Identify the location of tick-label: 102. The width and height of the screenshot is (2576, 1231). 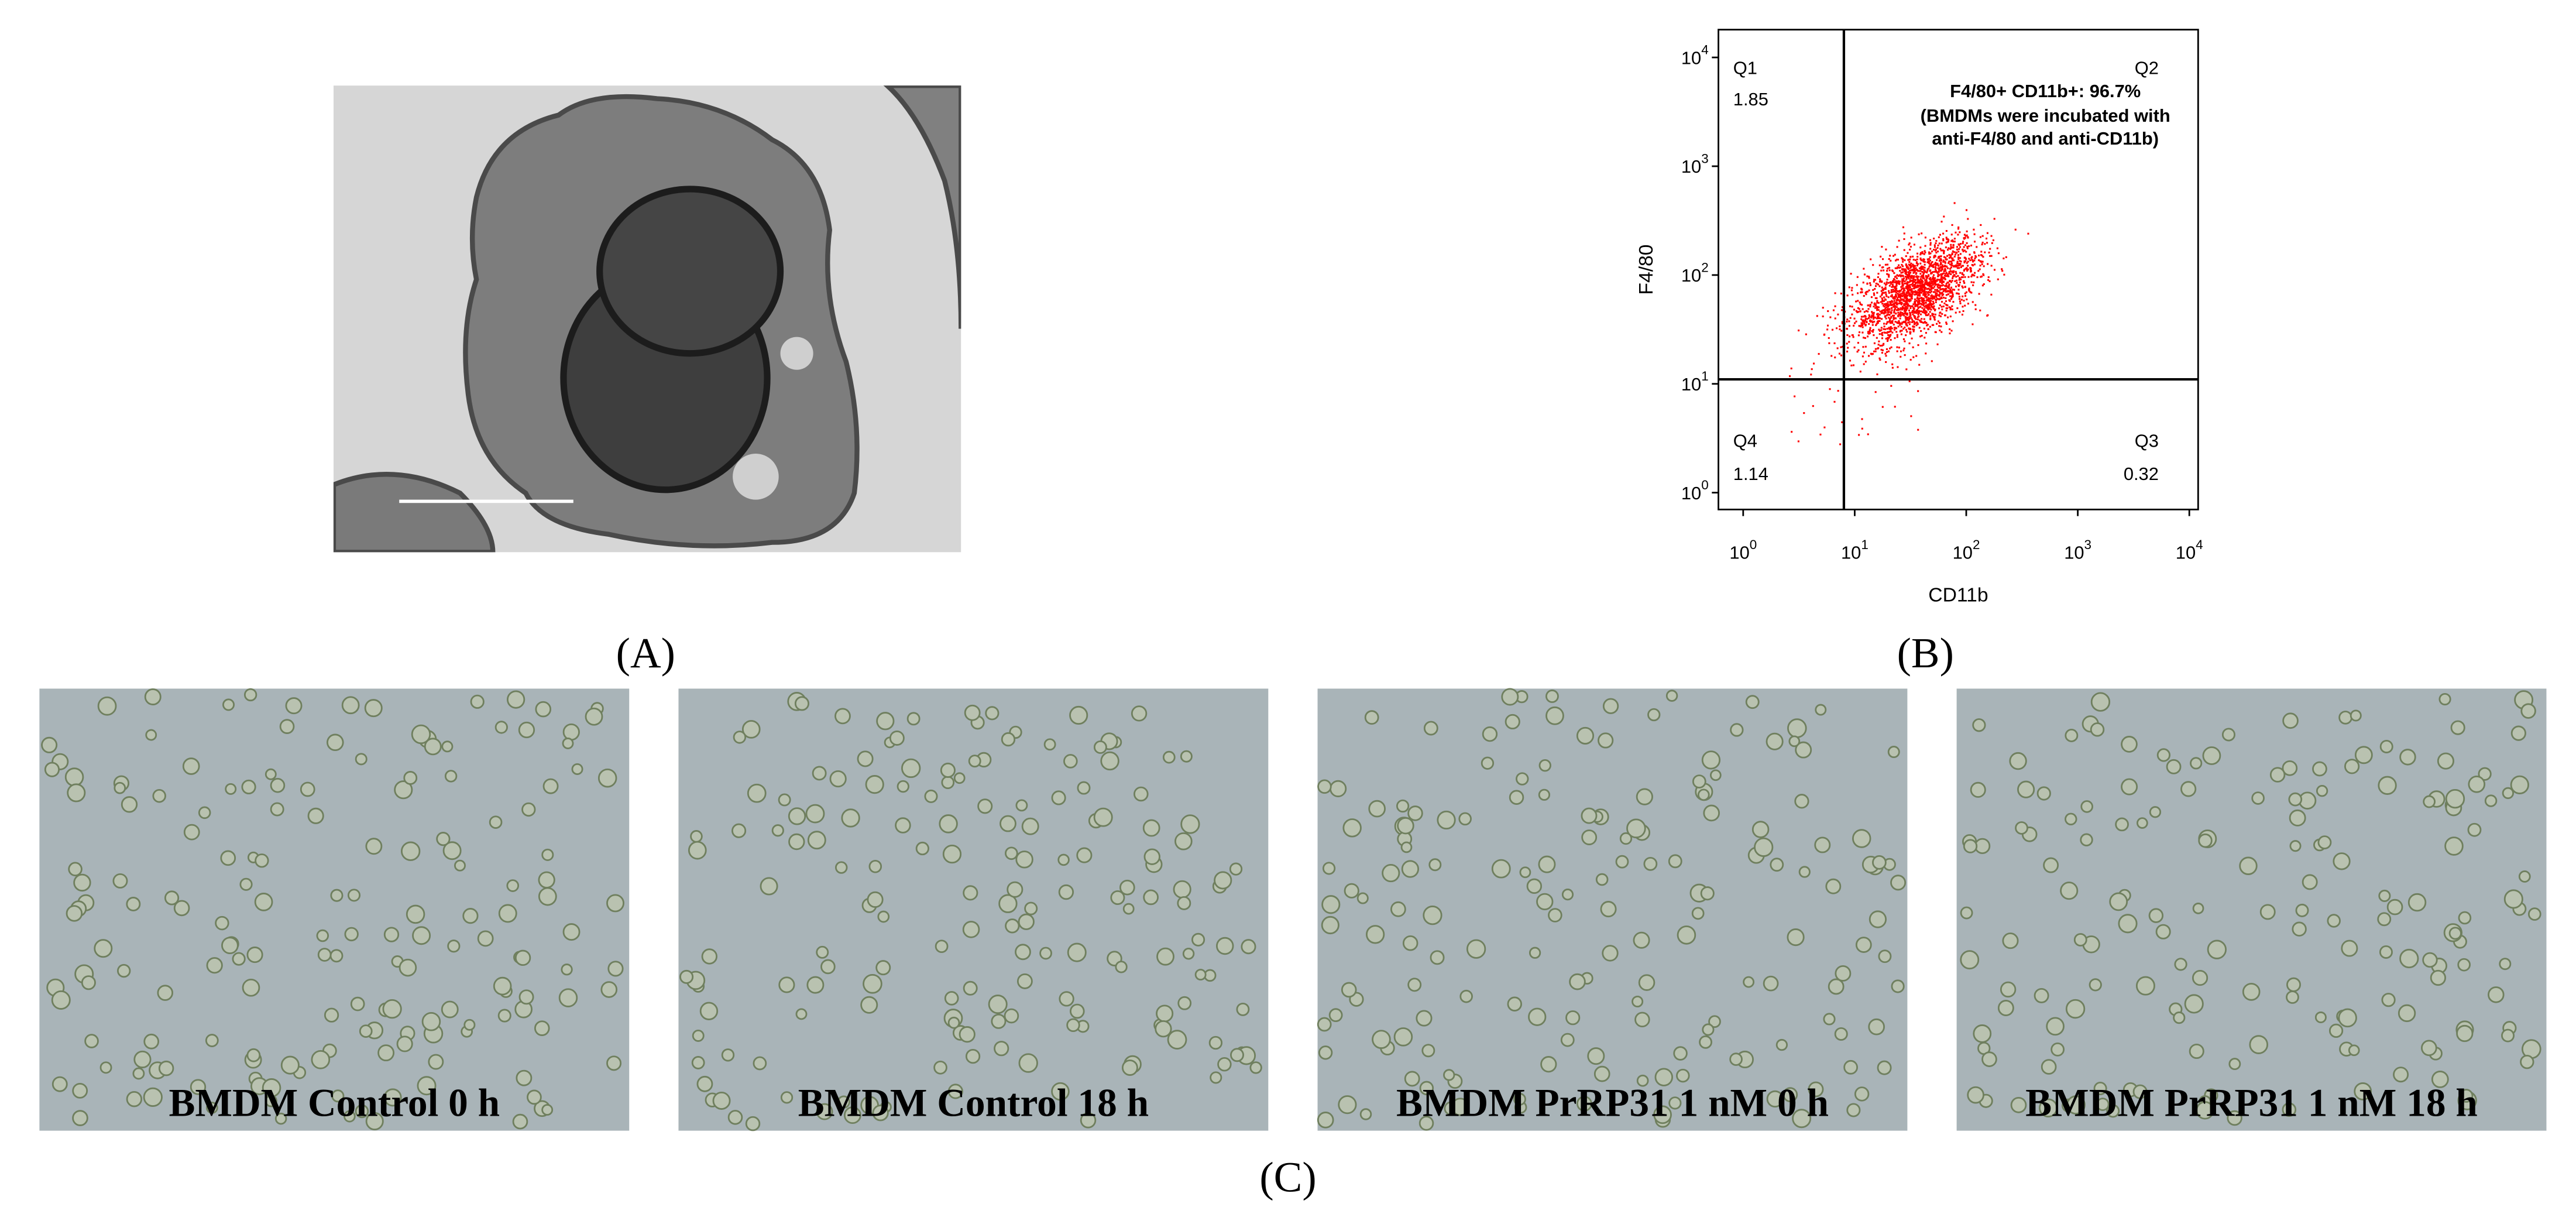
(1695, 273).